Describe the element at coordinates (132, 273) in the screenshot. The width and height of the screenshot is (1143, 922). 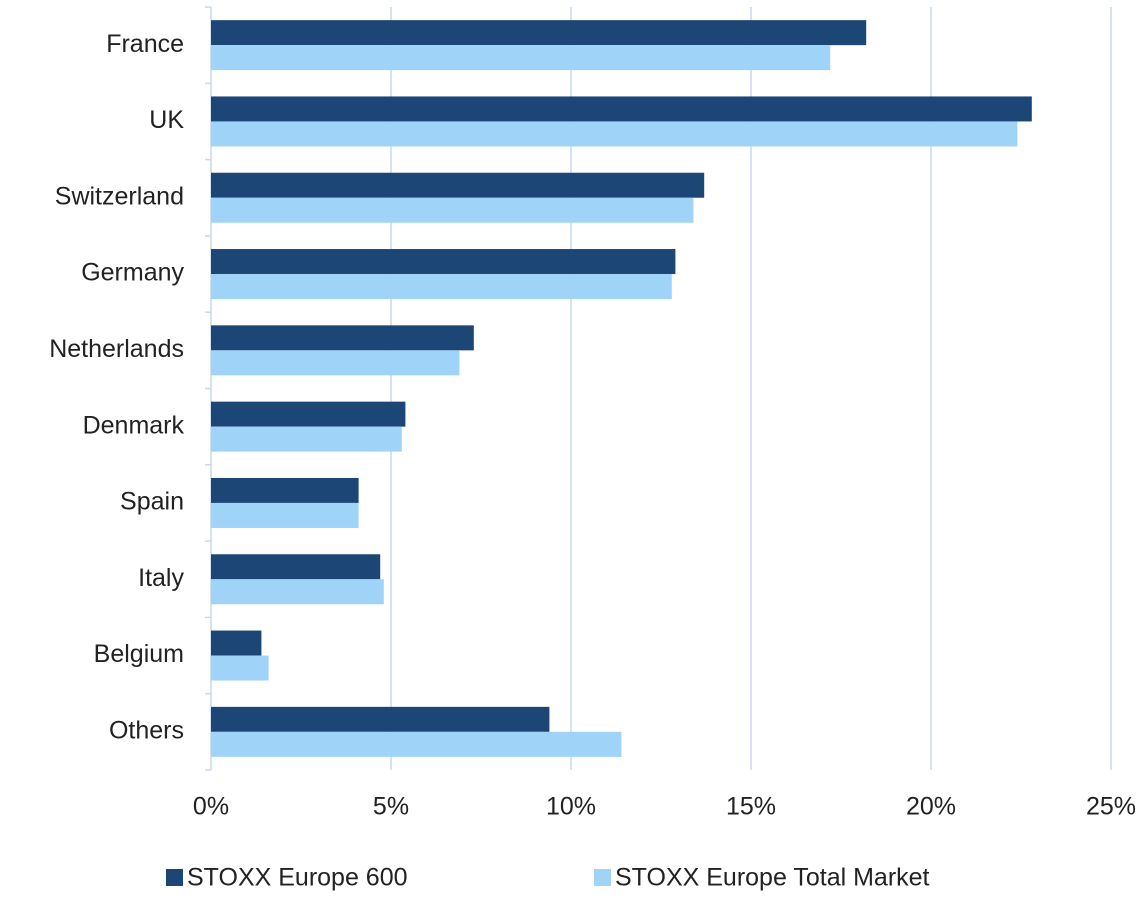
I see `y-tick-label: Germany` at that location.